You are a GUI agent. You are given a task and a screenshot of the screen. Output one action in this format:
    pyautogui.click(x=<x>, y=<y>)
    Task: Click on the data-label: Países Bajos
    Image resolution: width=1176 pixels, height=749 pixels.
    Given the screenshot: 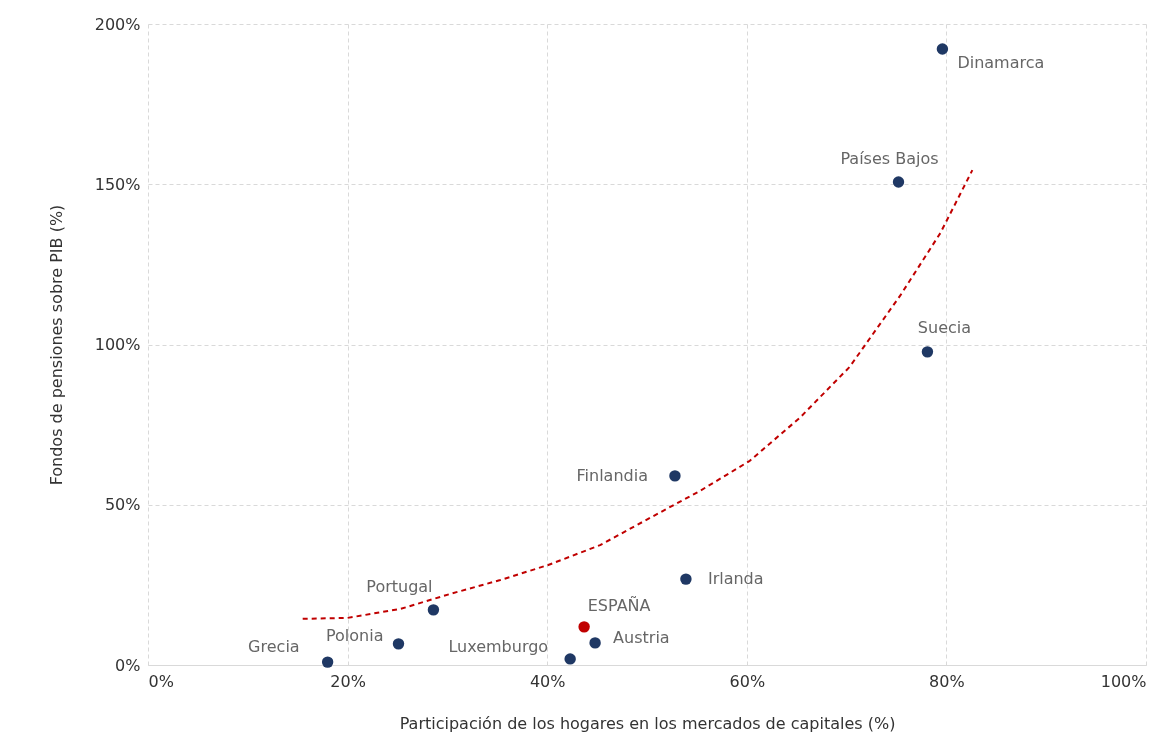 What is the action you would take?
    pyautogui.click(x=889, y=159)
    